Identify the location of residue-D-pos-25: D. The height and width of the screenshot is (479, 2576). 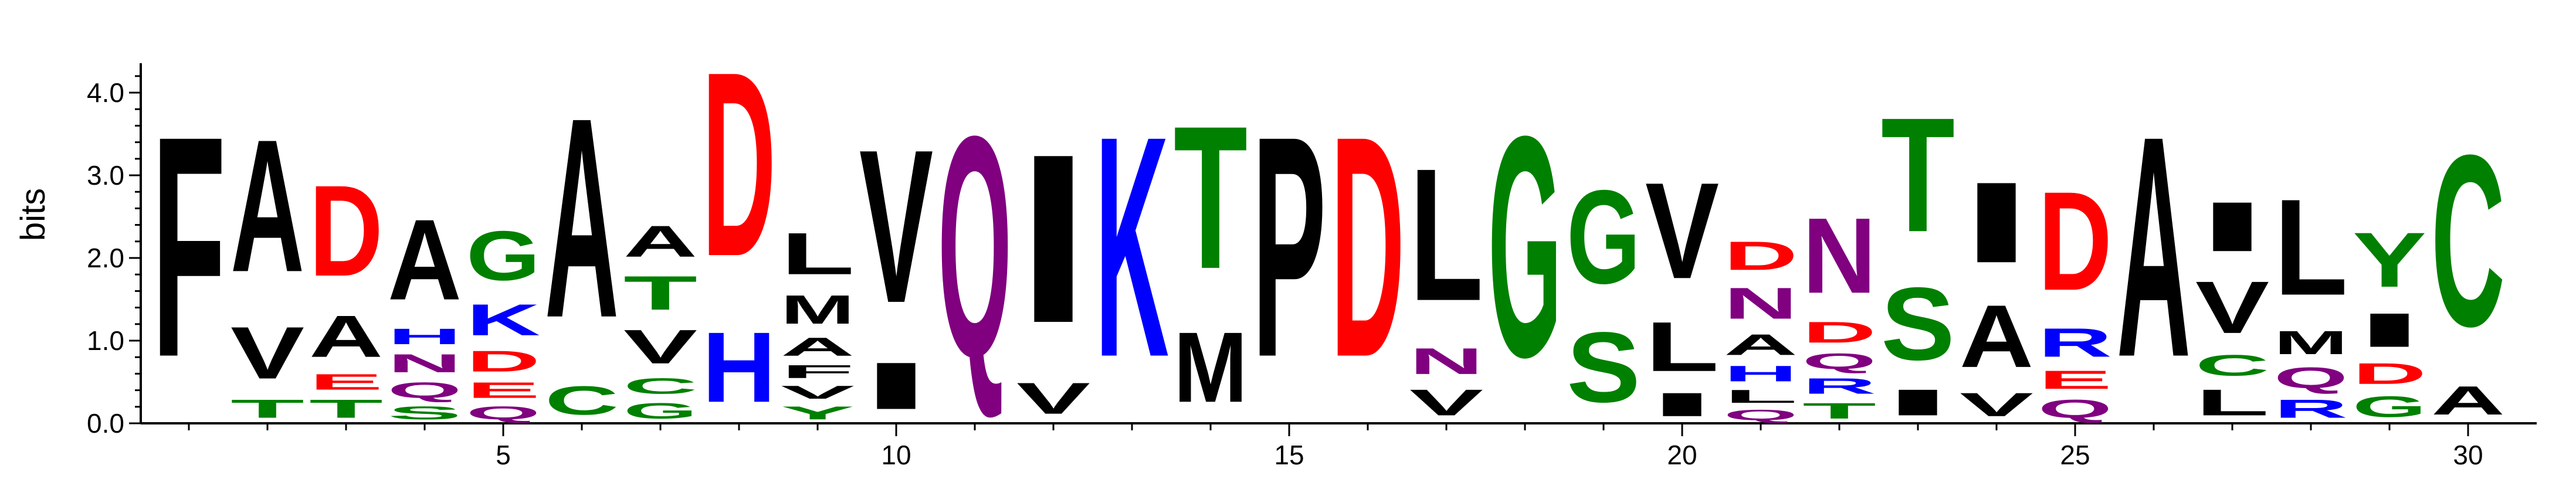
(2075, 241).